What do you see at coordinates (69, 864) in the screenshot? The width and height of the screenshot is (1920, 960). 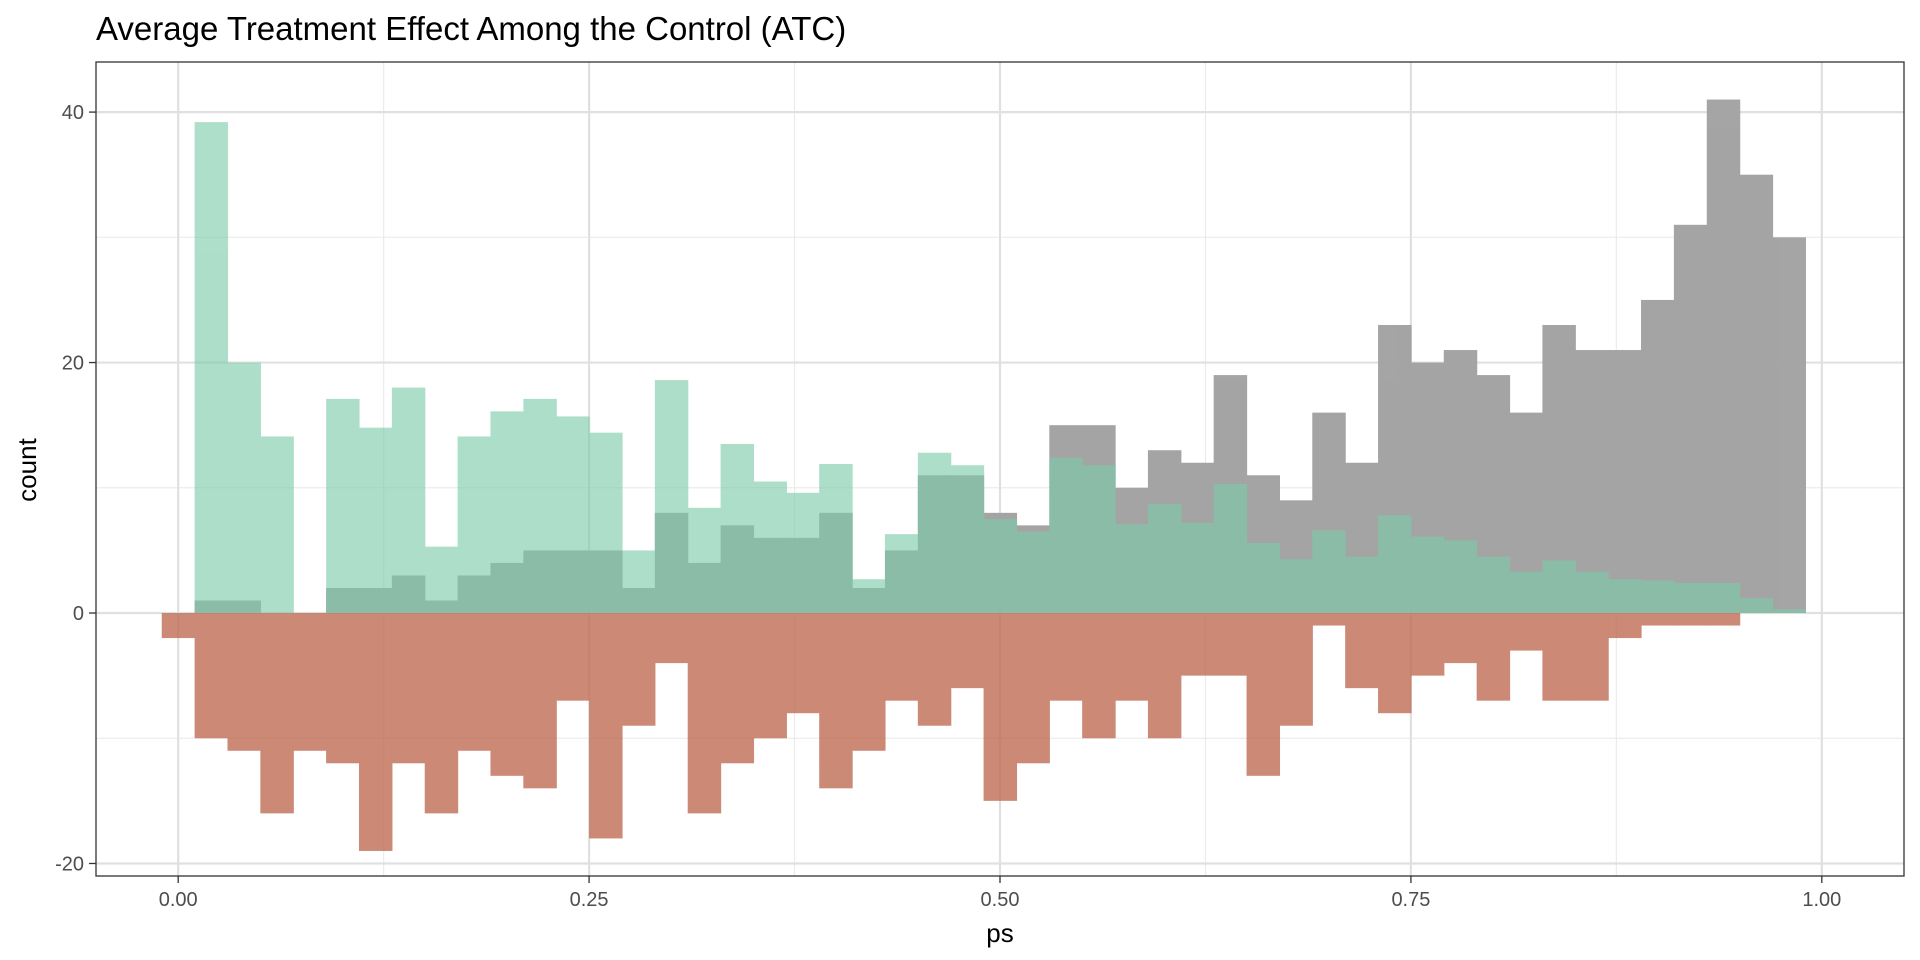 I see `y-tick-label: -20` at bounding box center [69, 864].